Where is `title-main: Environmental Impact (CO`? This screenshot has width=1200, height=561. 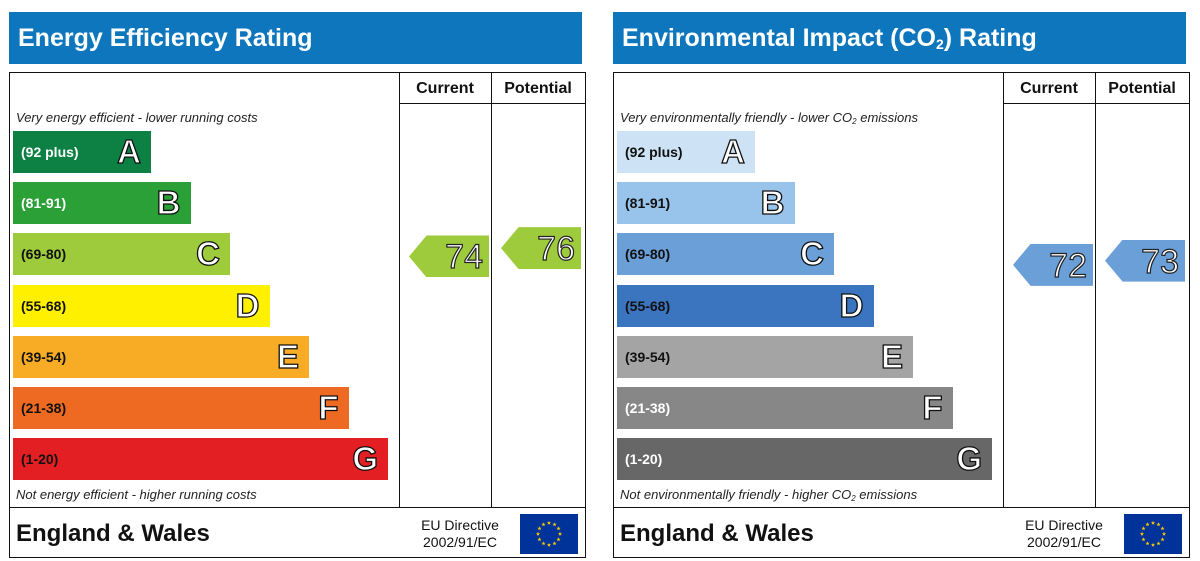 title-main: Environmental Impact (CO is located at coordinates (779, 38).